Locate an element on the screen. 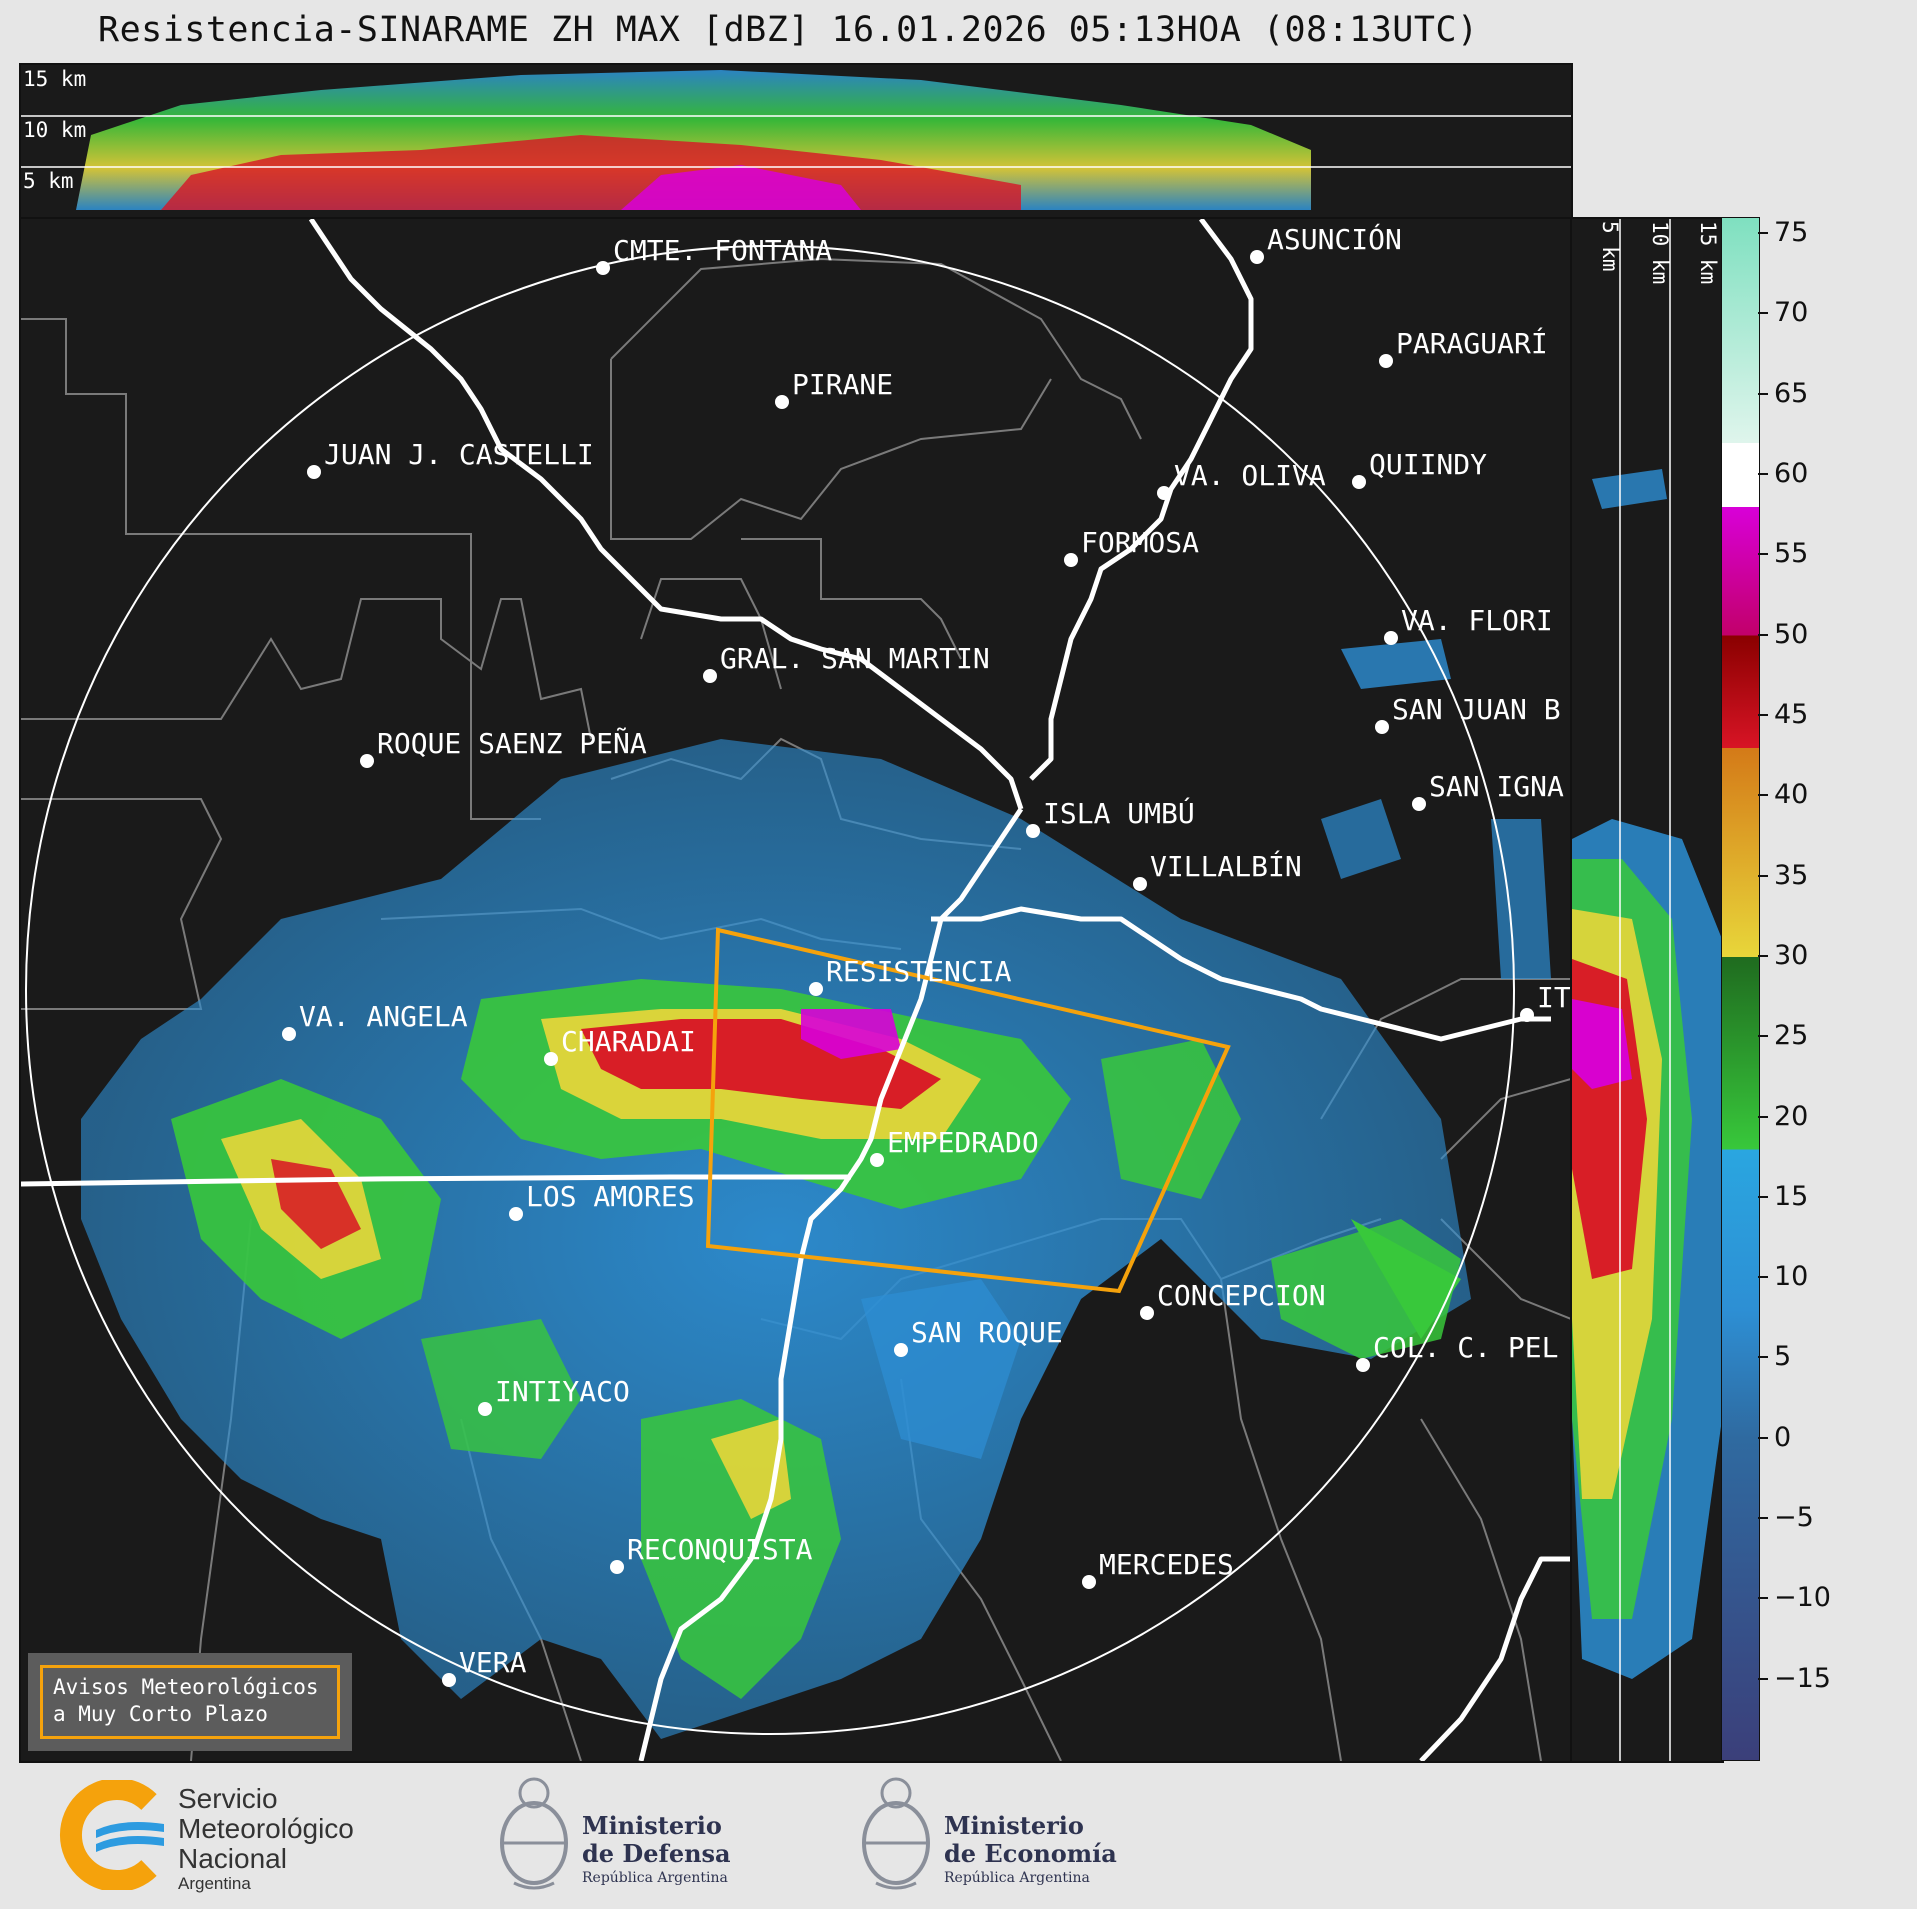 The height and width of the screenshot is (1909, 1917). colorbar-tick-label: 55 is located at coordinates (1791, 554).